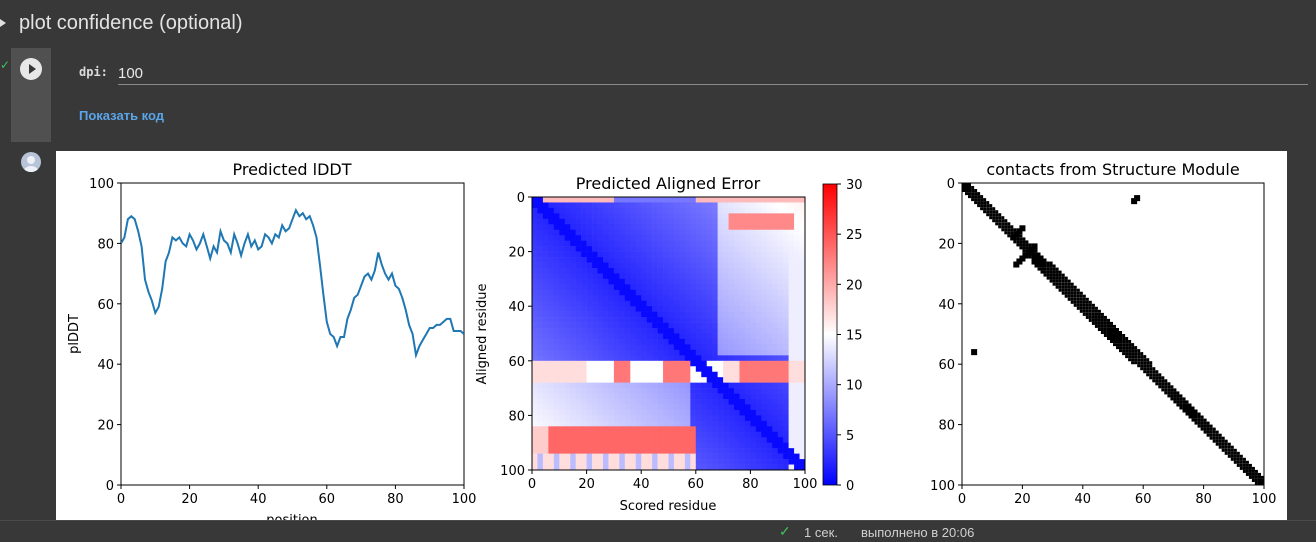 This screenshot has width=1316, height=542. What do you see at coordinates (31, 69) in the screenshot?
I see `run-cell-button` at bounding box center [31, 69].